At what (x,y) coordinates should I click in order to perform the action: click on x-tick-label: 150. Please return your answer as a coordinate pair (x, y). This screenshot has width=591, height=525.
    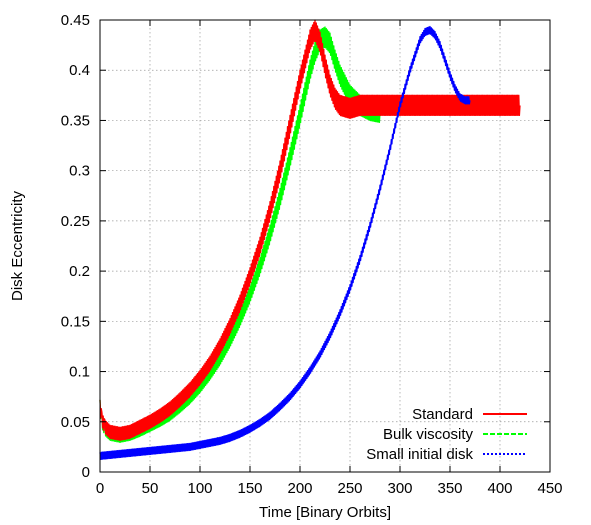
    Looking at the image, I should click on (249, 488).